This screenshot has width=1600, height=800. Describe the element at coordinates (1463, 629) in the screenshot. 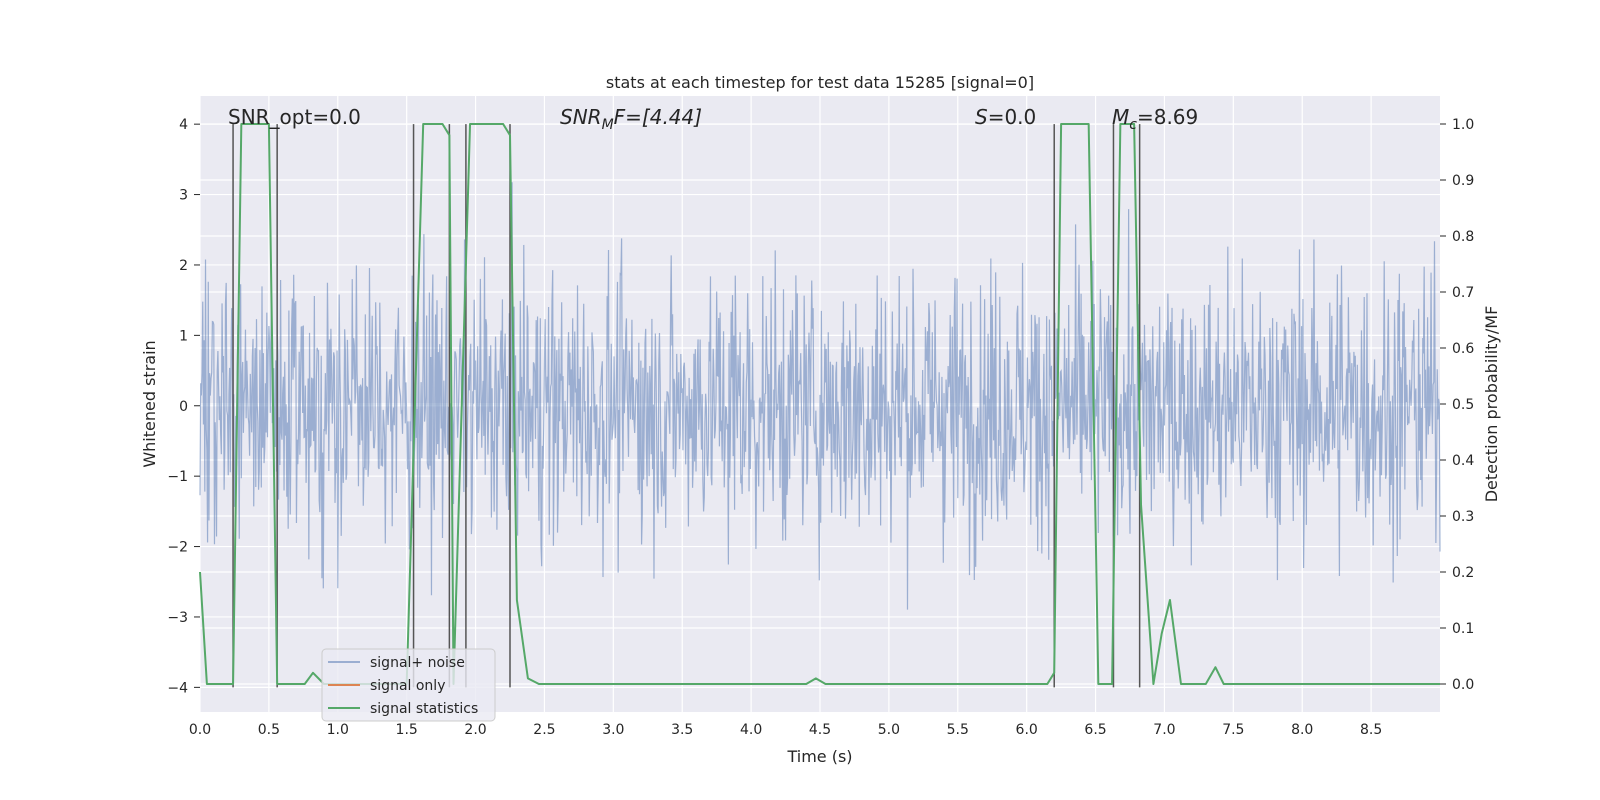

I see `y-right-tick-label: 0.1` at that location.